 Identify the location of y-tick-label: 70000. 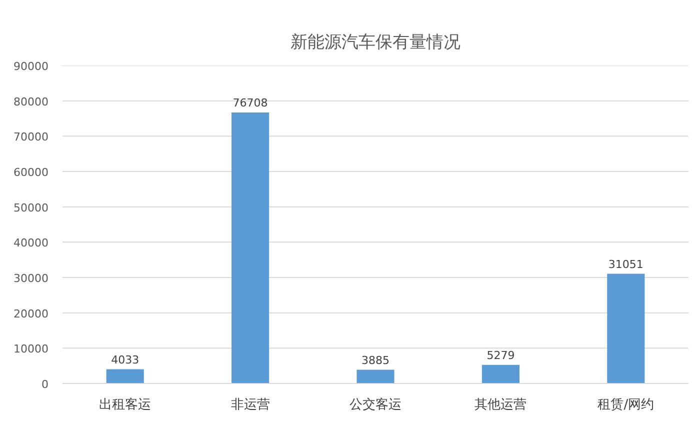
(31, 137).